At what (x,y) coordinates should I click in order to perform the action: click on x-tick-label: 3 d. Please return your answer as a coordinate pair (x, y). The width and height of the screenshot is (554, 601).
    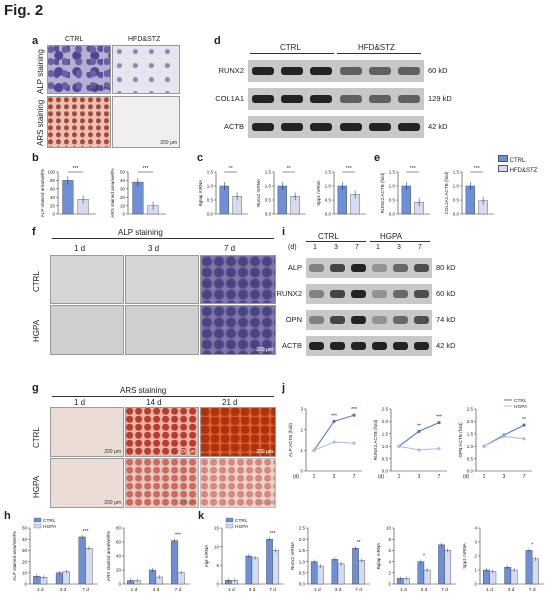
    Looking at the image, I should click on (511, 590).